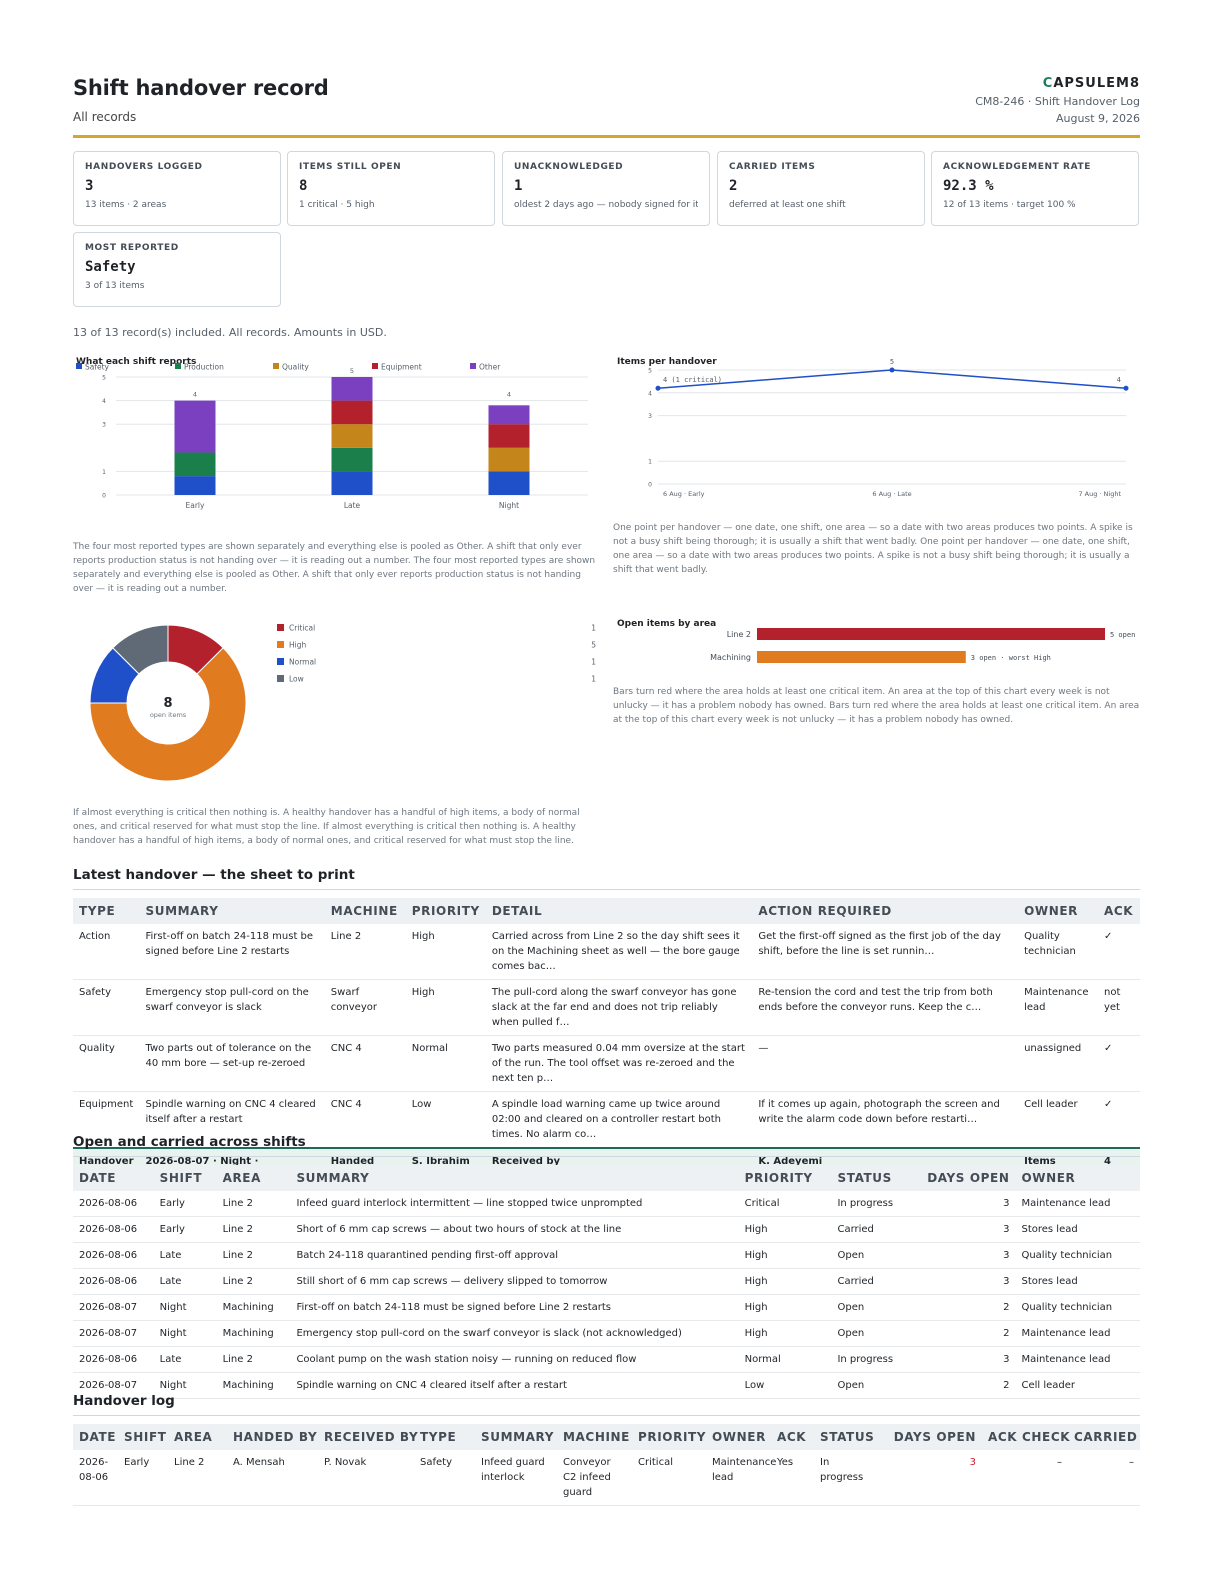  I want to click on kpi-note: oldest 2 days ago — nobody signed for it, so click(606, 205).